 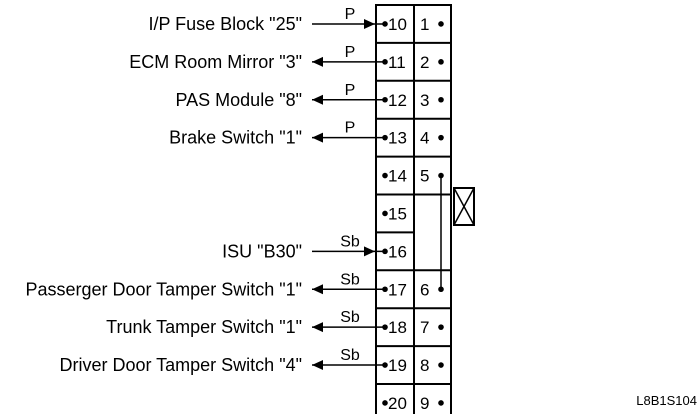 I want to click on circuit-16: ISU "B30" Sb, so click(x=303, y=247).